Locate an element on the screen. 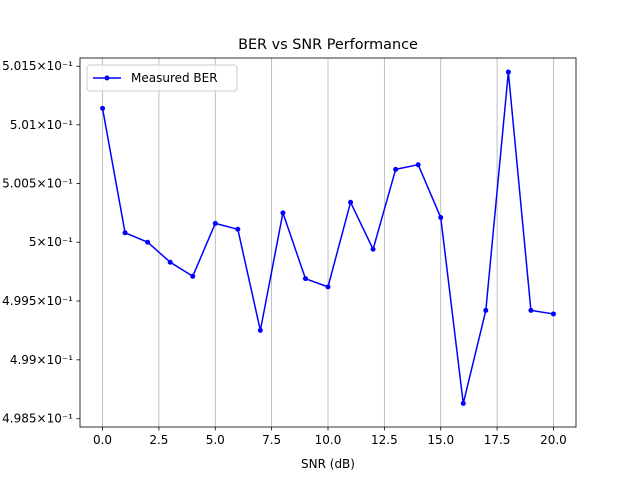 Image resolution: width=640 pixels, height=480 pixels. x-axis-ticks: 0.0 2.5 5.0 7.5 10.0 12.5 15.0 17.5 20.0 is located at coordinates (330, 437).